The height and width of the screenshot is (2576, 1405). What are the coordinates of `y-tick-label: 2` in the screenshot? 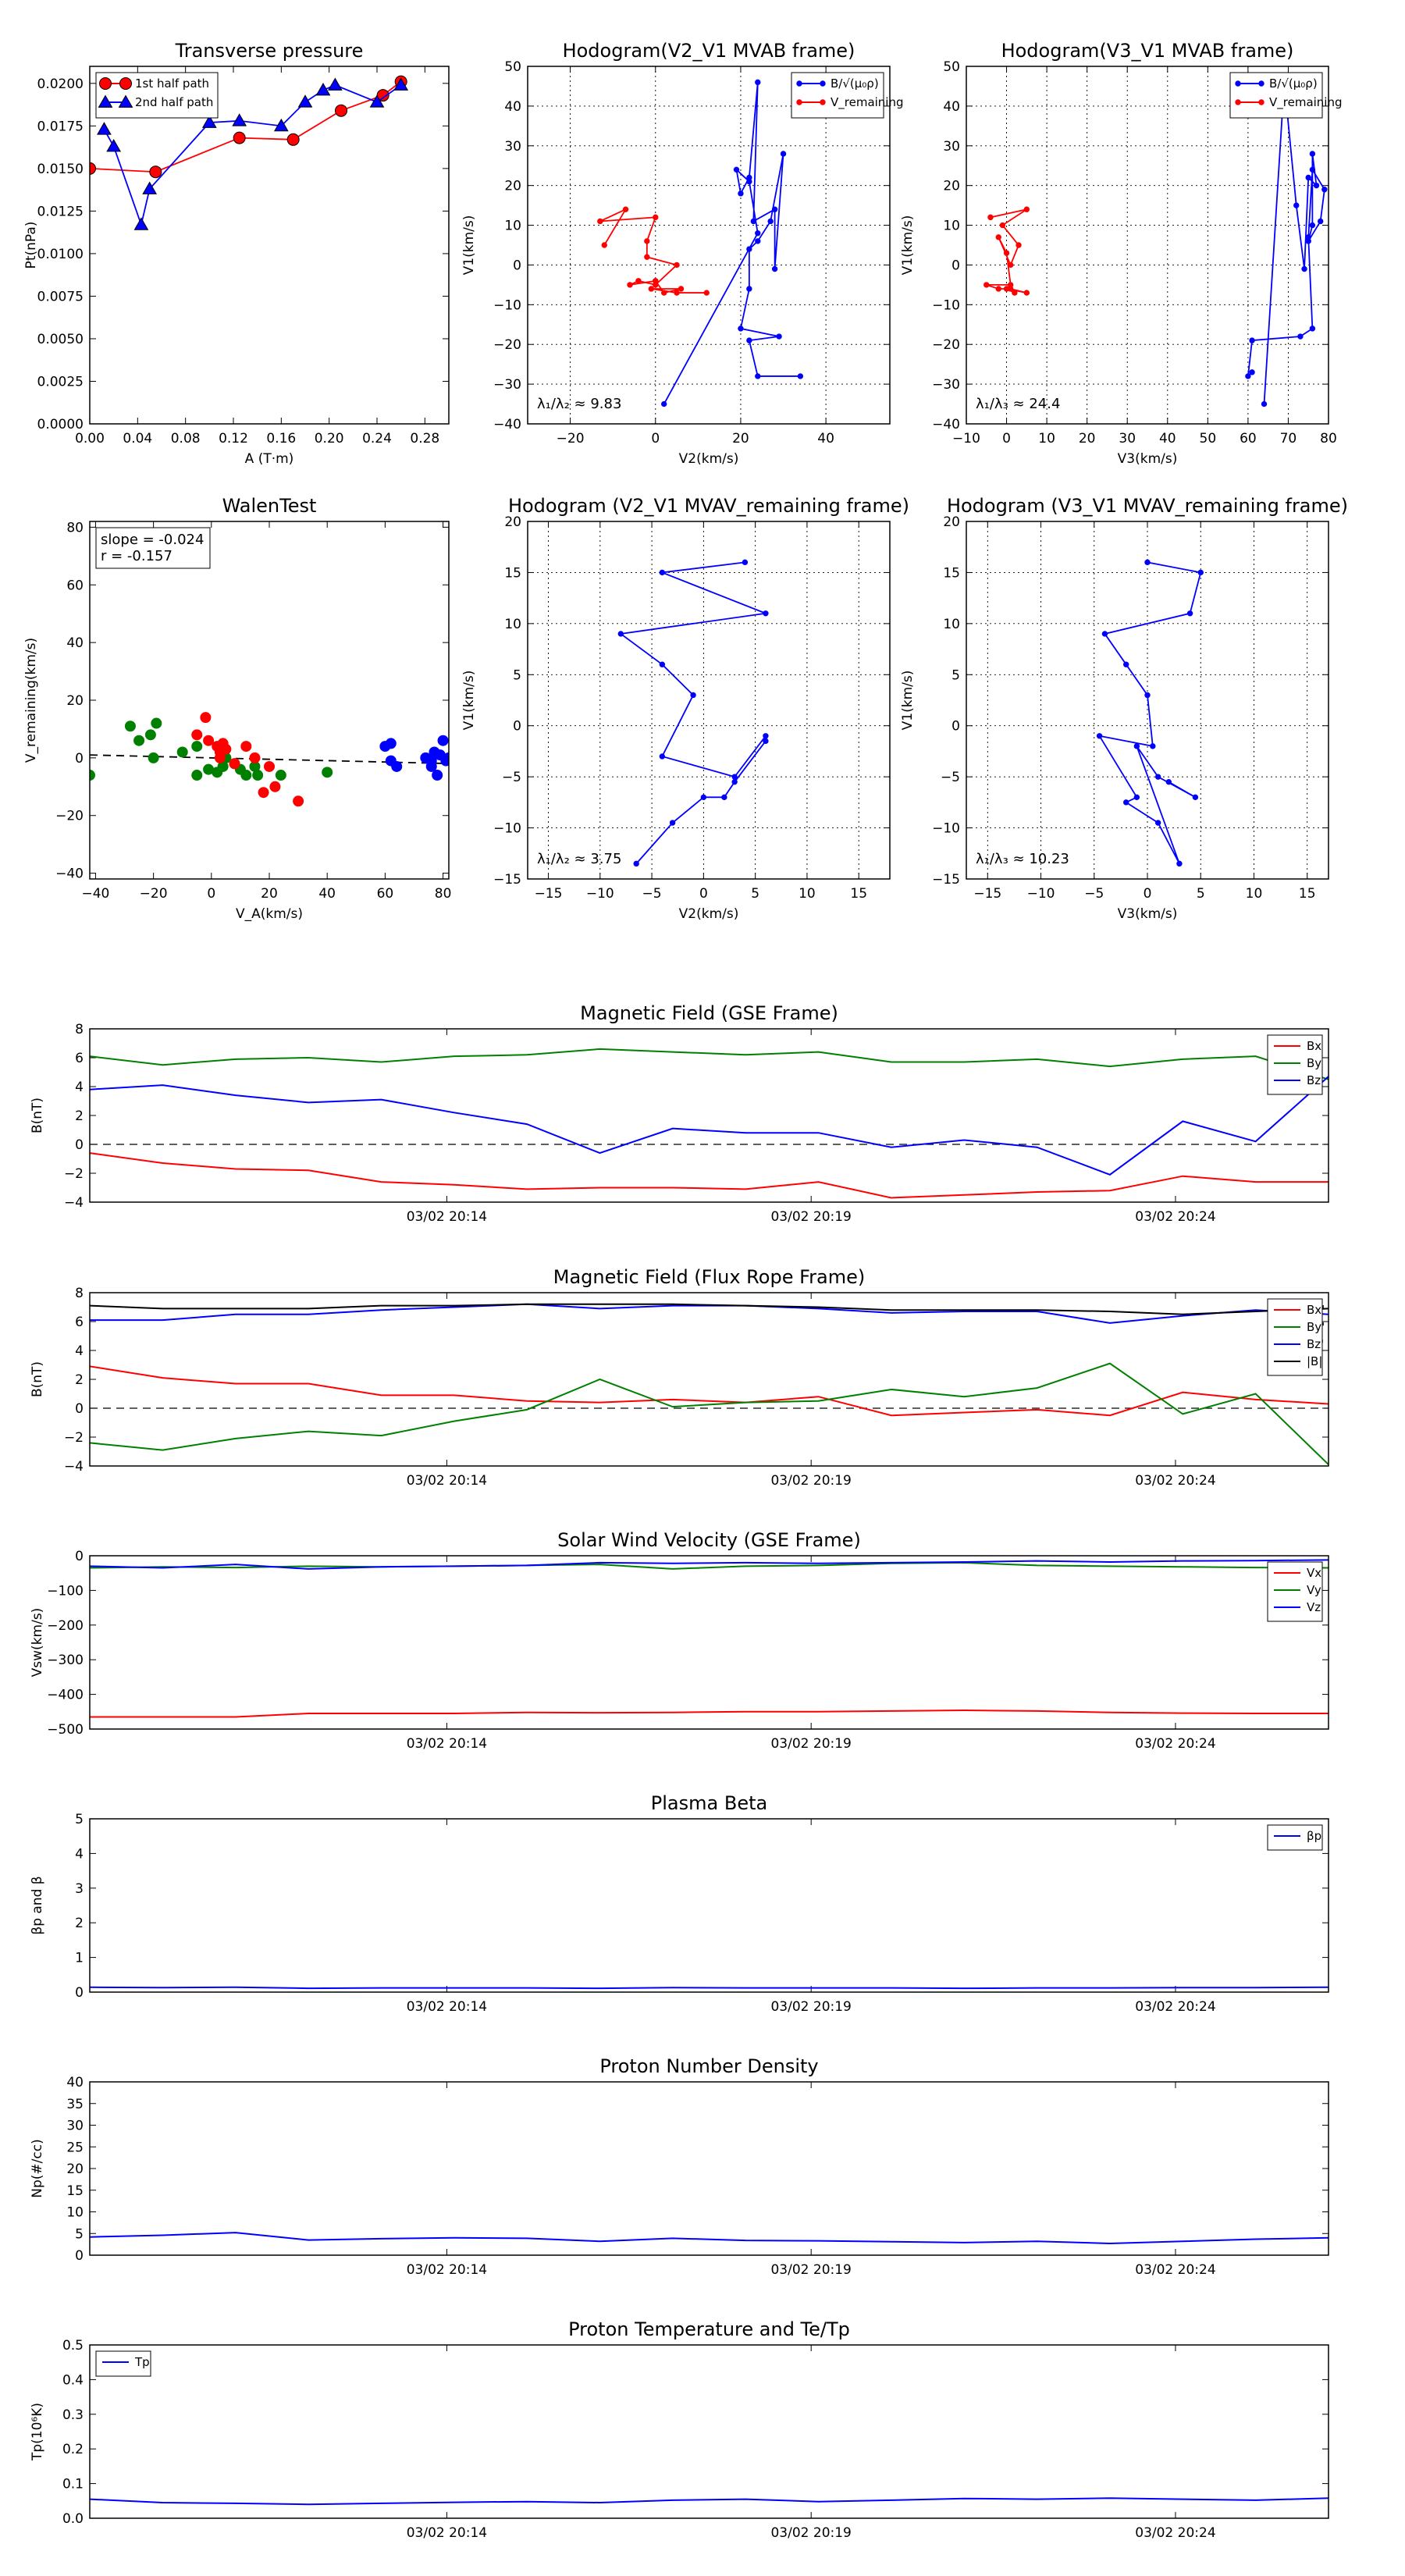 It's located at (80, 1923).